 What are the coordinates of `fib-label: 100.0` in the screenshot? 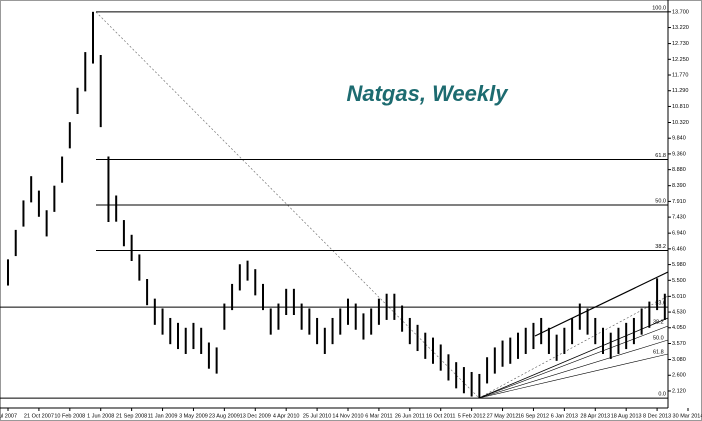 It's located at (659, 8).